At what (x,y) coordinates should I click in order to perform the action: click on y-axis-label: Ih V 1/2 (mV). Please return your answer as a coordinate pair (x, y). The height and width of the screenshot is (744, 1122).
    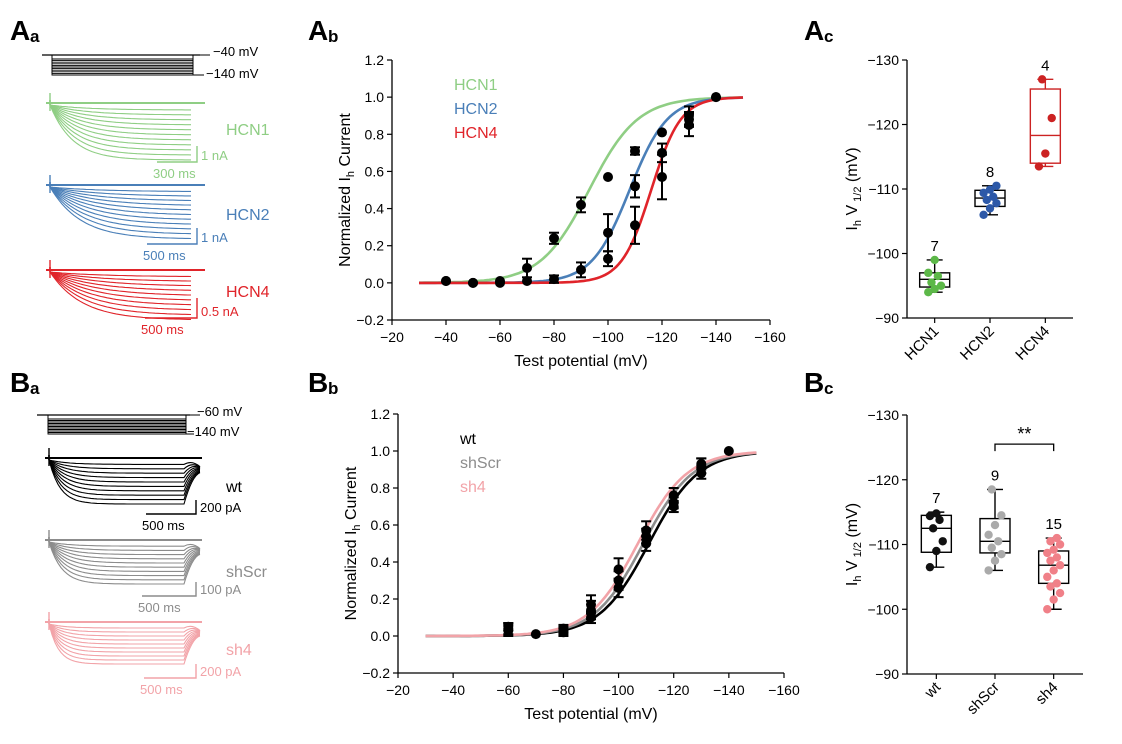
    Looking at the image, I should click on (854, 544).